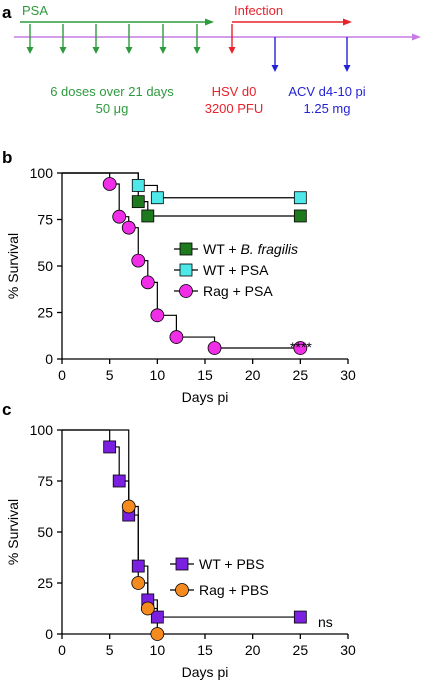 The height and width of the screenshot is (685, 423). What do you see at coordinates (209, 22) in the screenshot?
I see `psa-arrowhead` at bounding box center [209, 22].